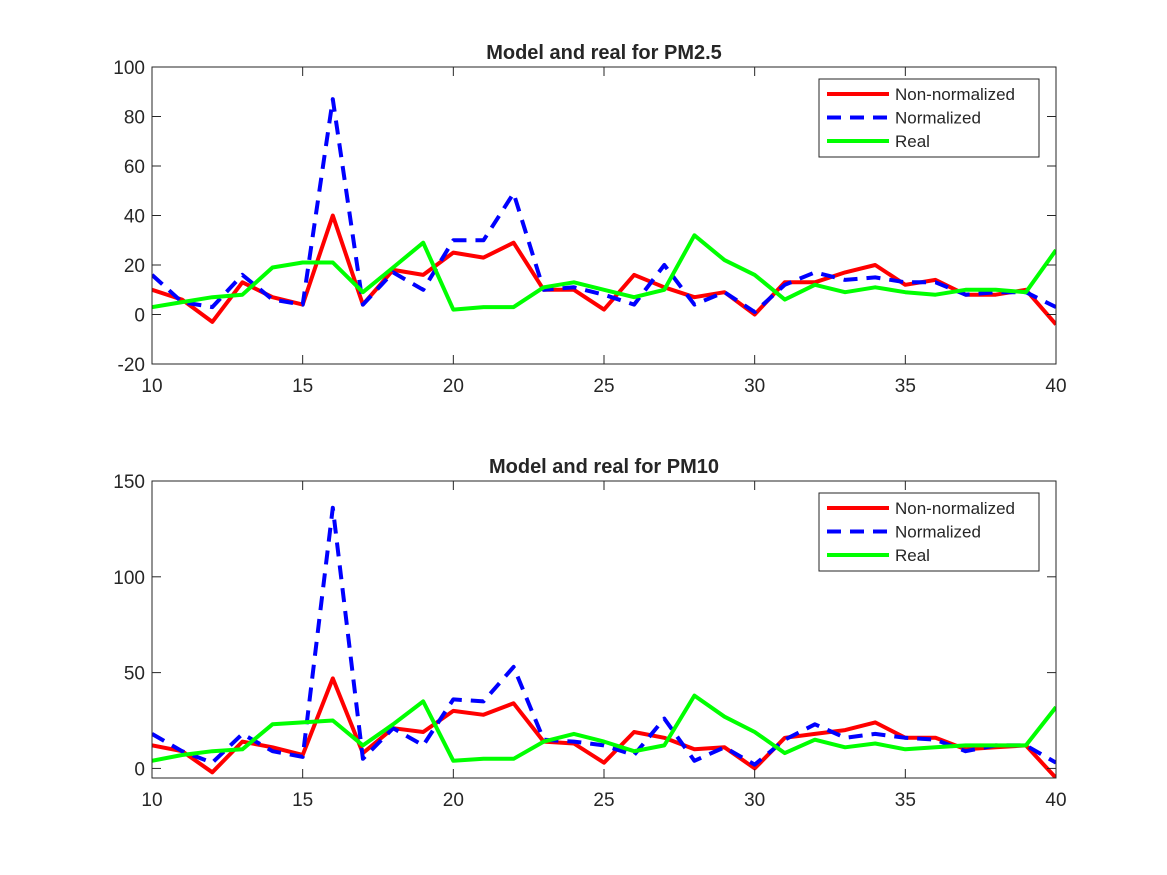 The height and width of the screenshot is (875, 1167). I want to click on y-tick-label: 150, so click(129, 482).